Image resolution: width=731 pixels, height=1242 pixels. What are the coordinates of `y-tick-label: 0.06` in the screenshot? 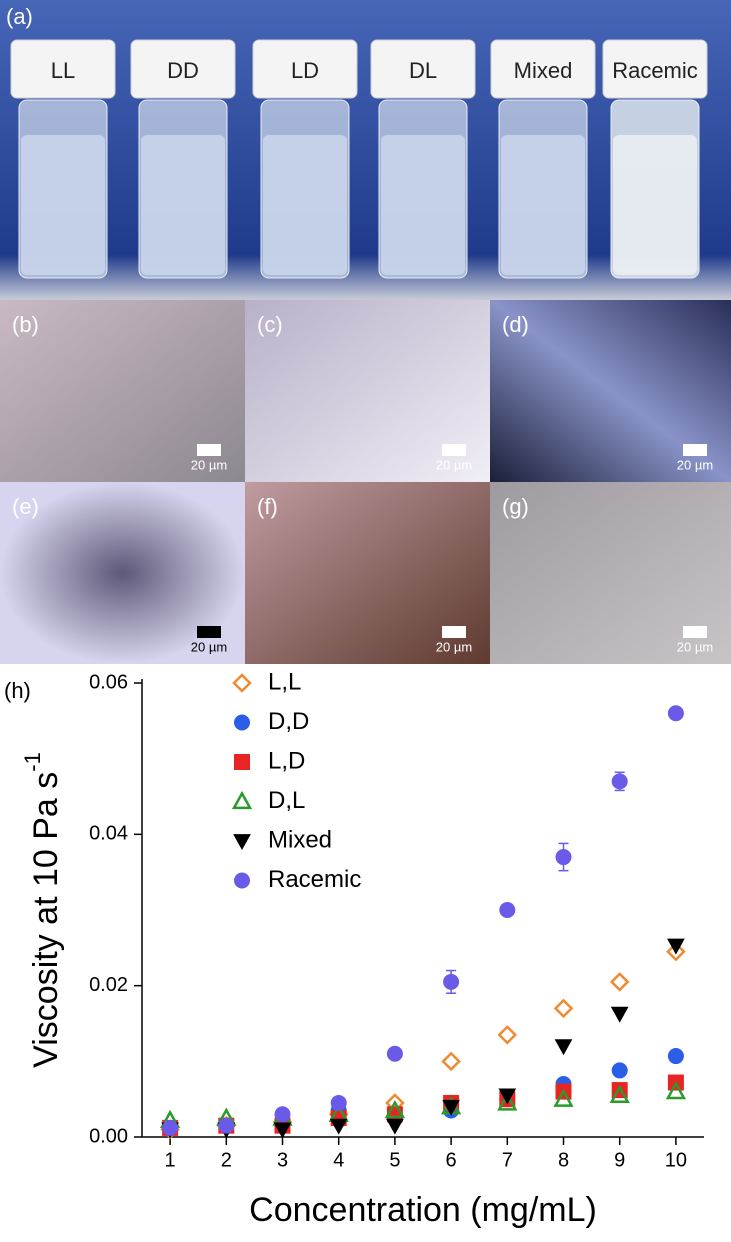 It's located at (108, 682).